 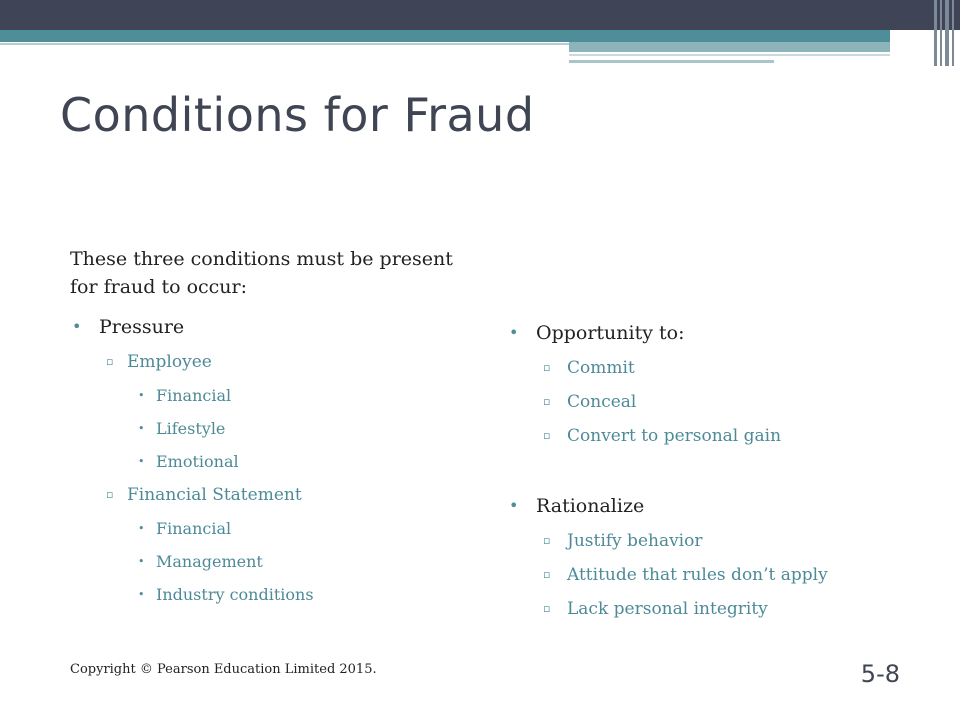 I want to click on spacer, so click(x=668, y=470).